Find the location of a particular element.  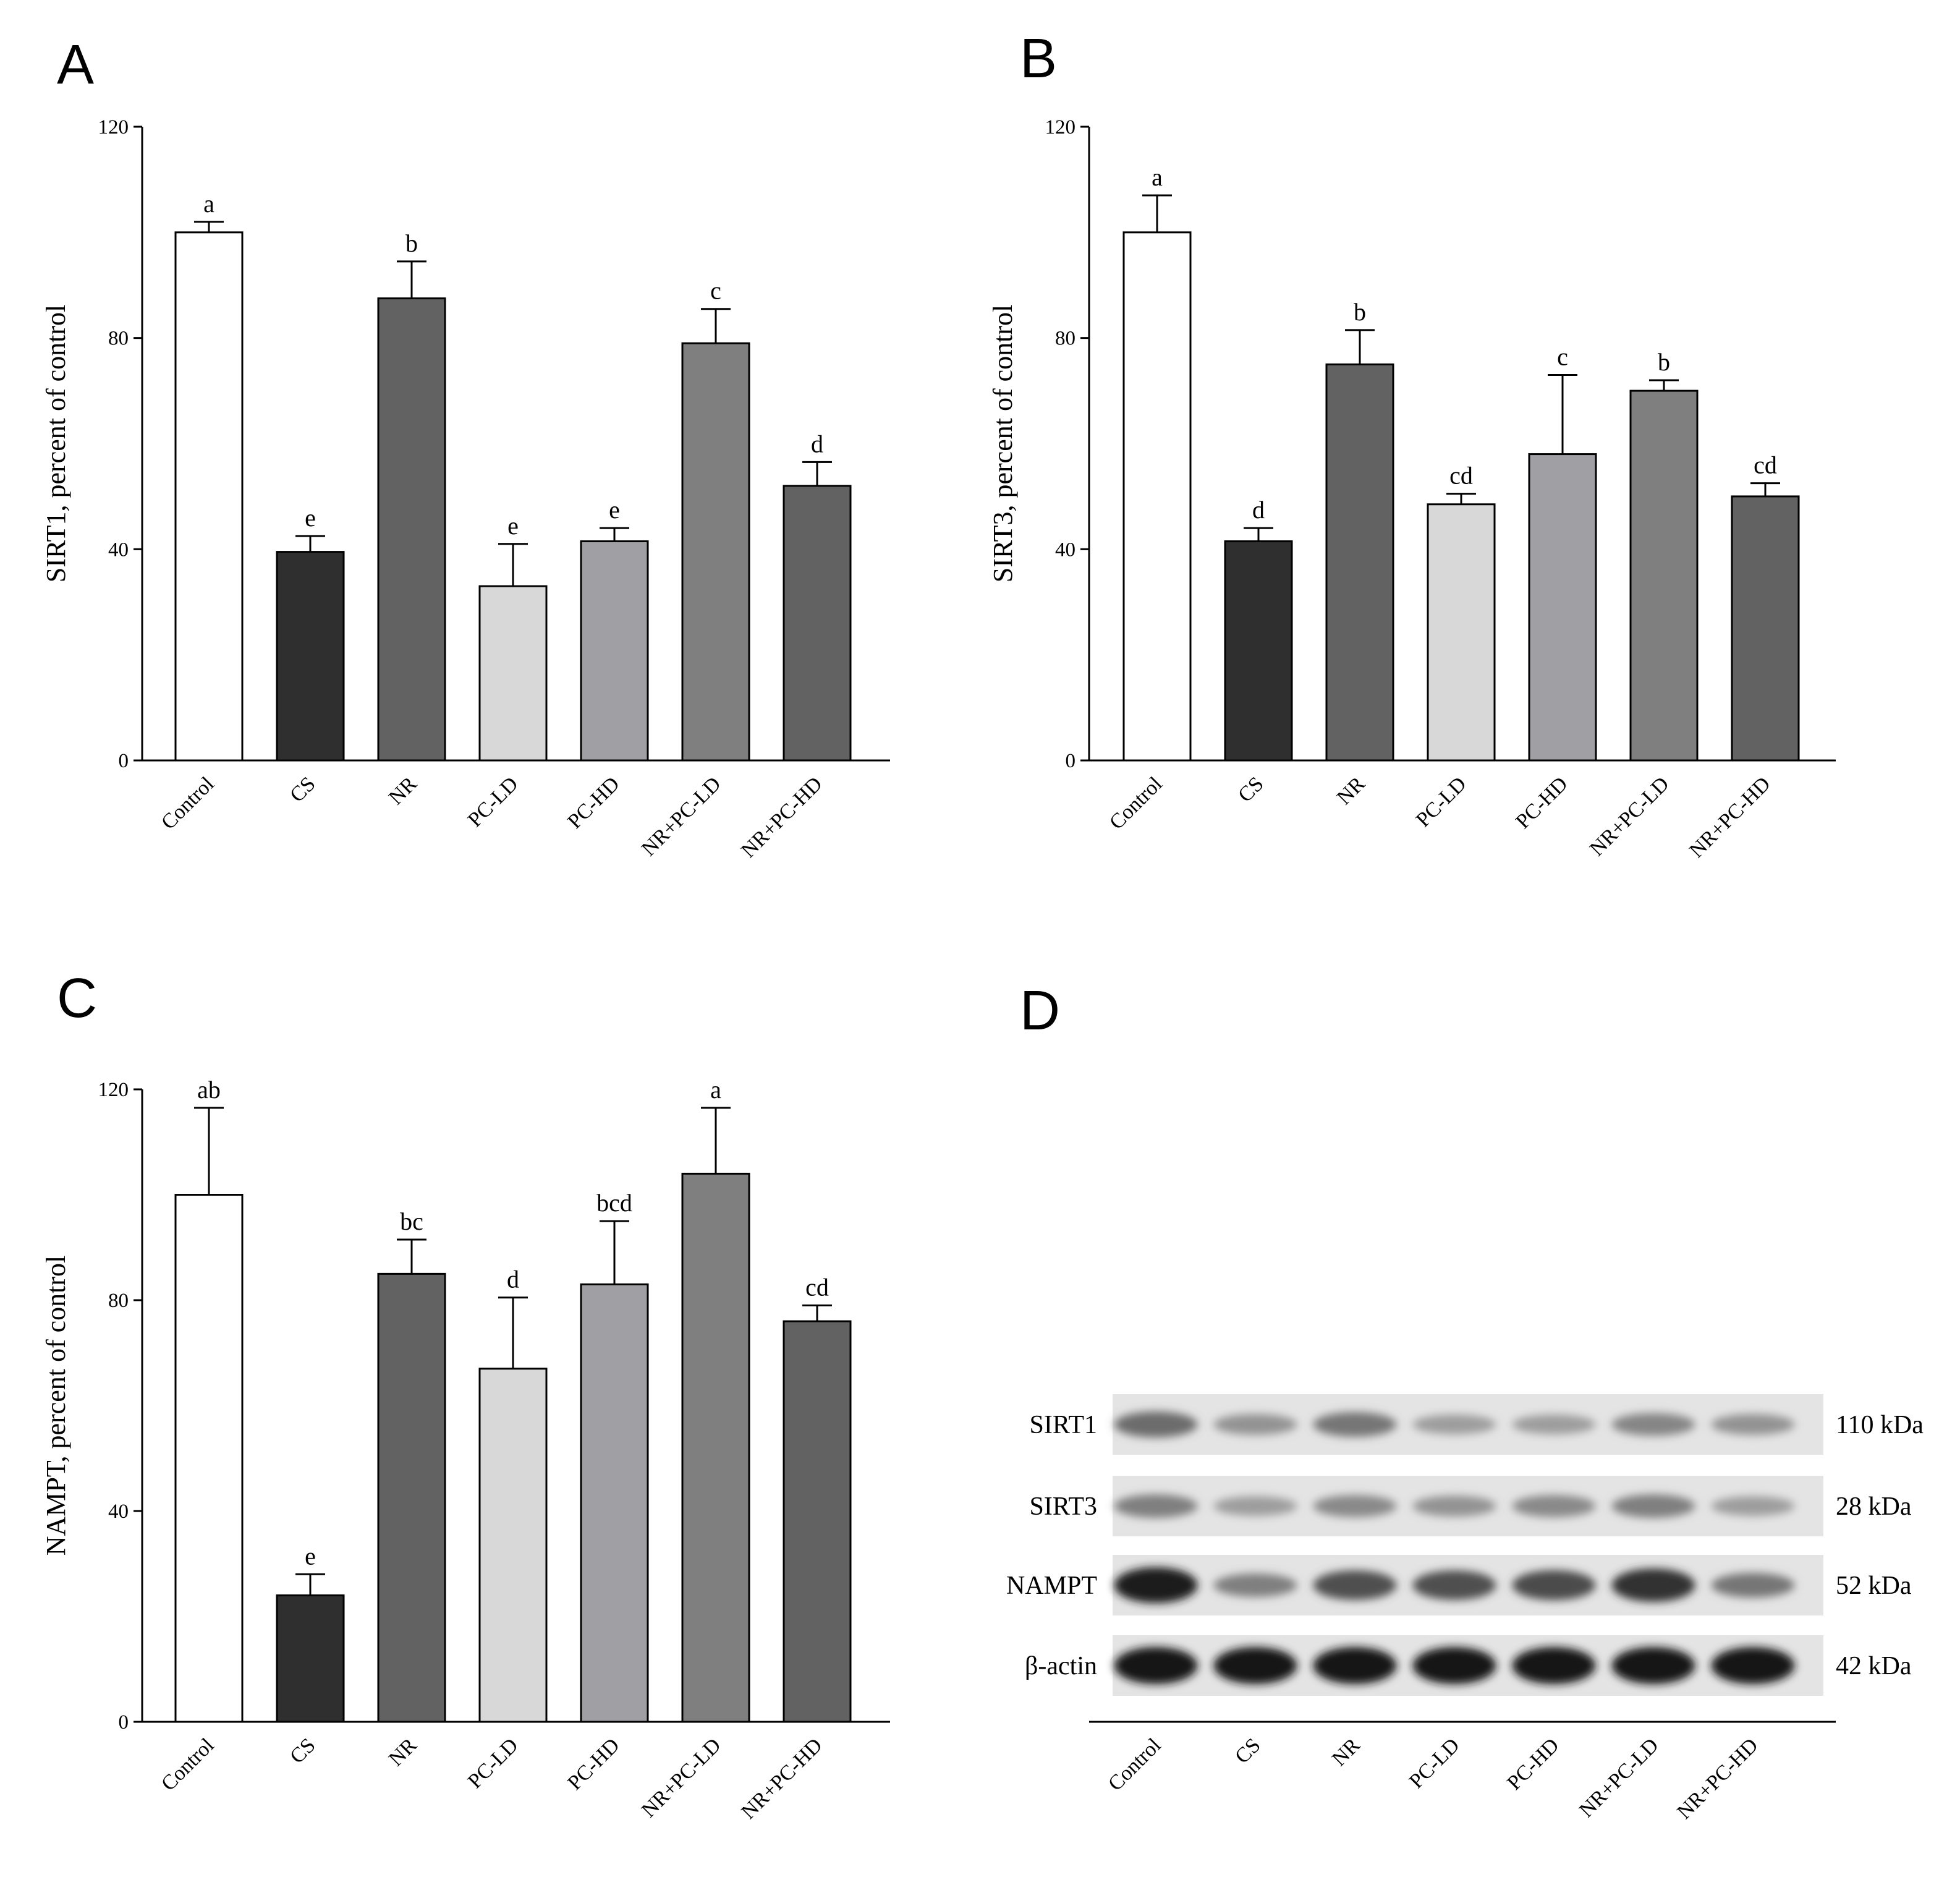

significance-label: ab is located at coordinates (209, 1090).